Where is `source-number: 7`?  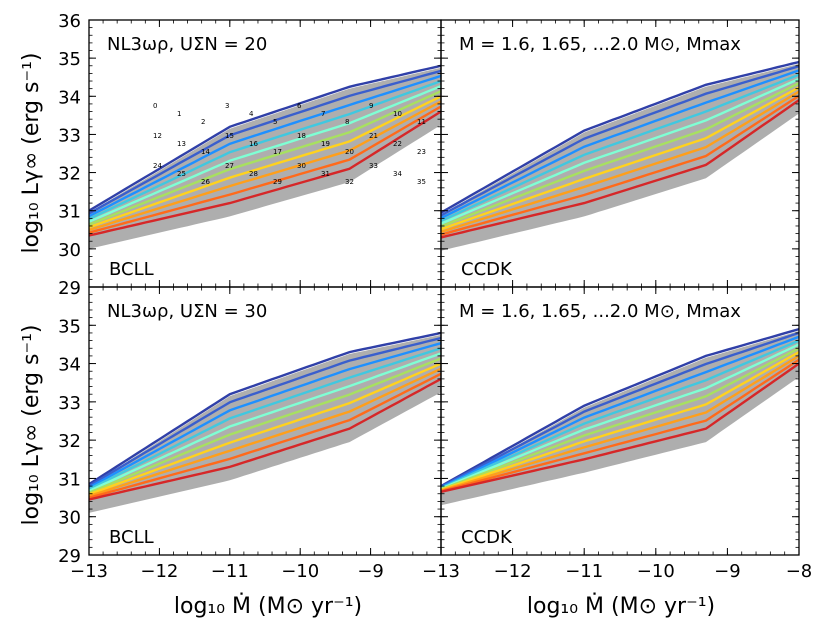 source-number: 7 is located at coordinates (323, 114).